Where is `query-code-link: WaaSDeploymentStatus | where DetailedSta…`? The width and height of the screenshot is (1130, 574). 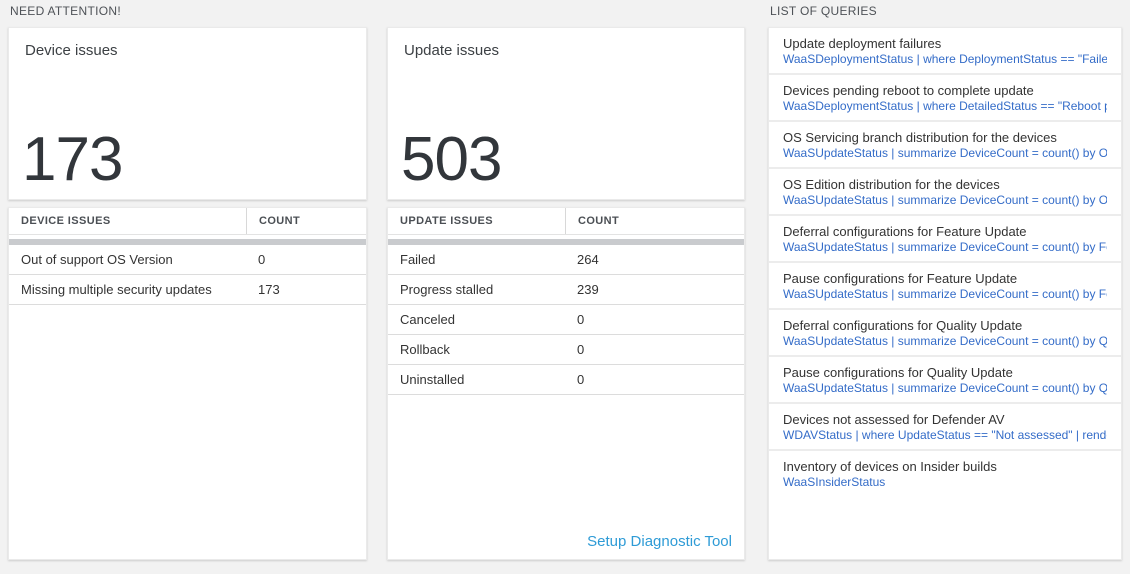 query-code-link: WaaSDeploymentStatus | where DetailedSta… is located at coordinates (945, 106).